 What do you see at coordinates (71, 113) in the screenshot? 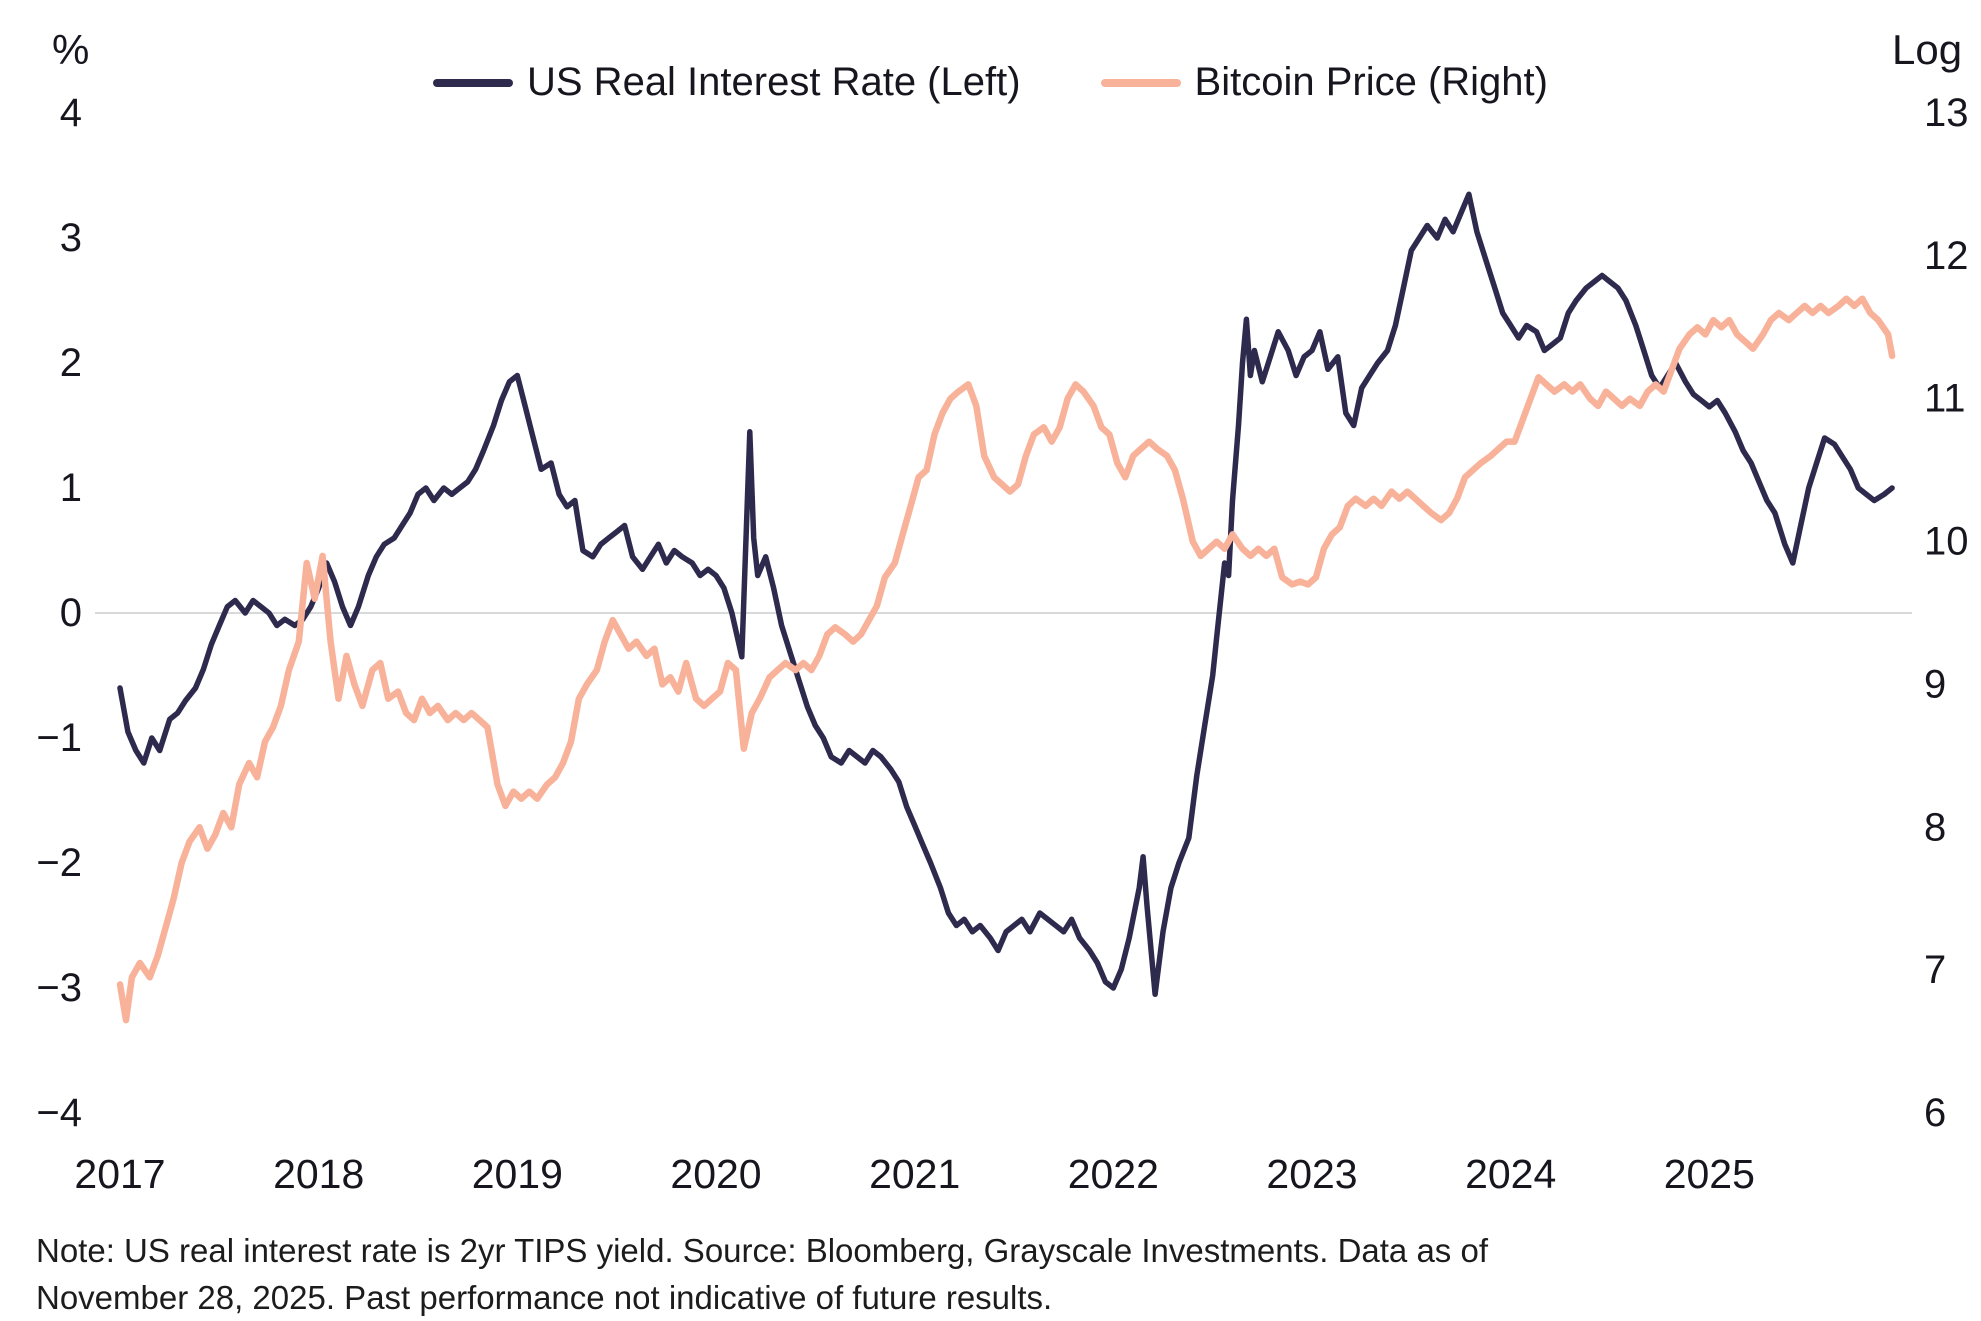
I see `left-axis-tick: 4` at bounding box center [71, 113].